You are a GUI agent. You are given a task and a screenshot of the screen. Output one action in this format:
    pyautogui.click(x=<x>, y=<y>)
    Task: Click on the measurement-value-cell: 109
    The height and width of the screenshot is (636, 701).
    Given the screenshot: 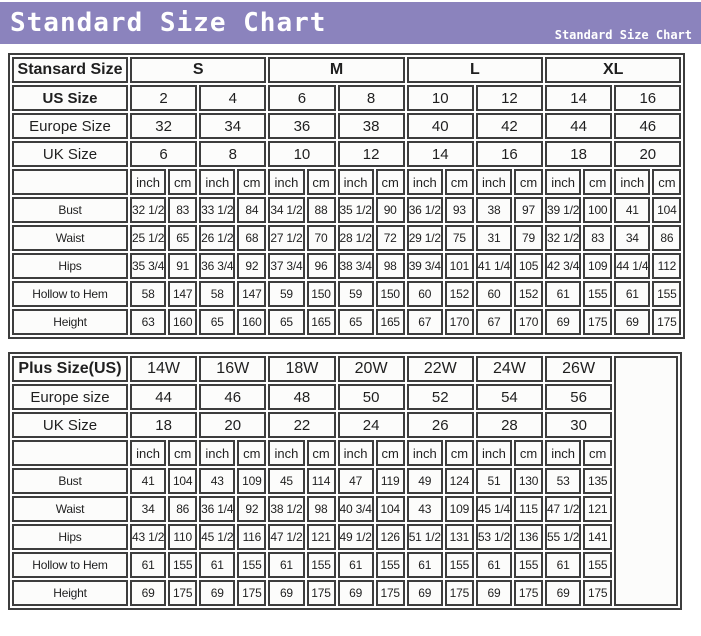 What is the action you would take?
    pyautogui.click(x=598, y=266)
    